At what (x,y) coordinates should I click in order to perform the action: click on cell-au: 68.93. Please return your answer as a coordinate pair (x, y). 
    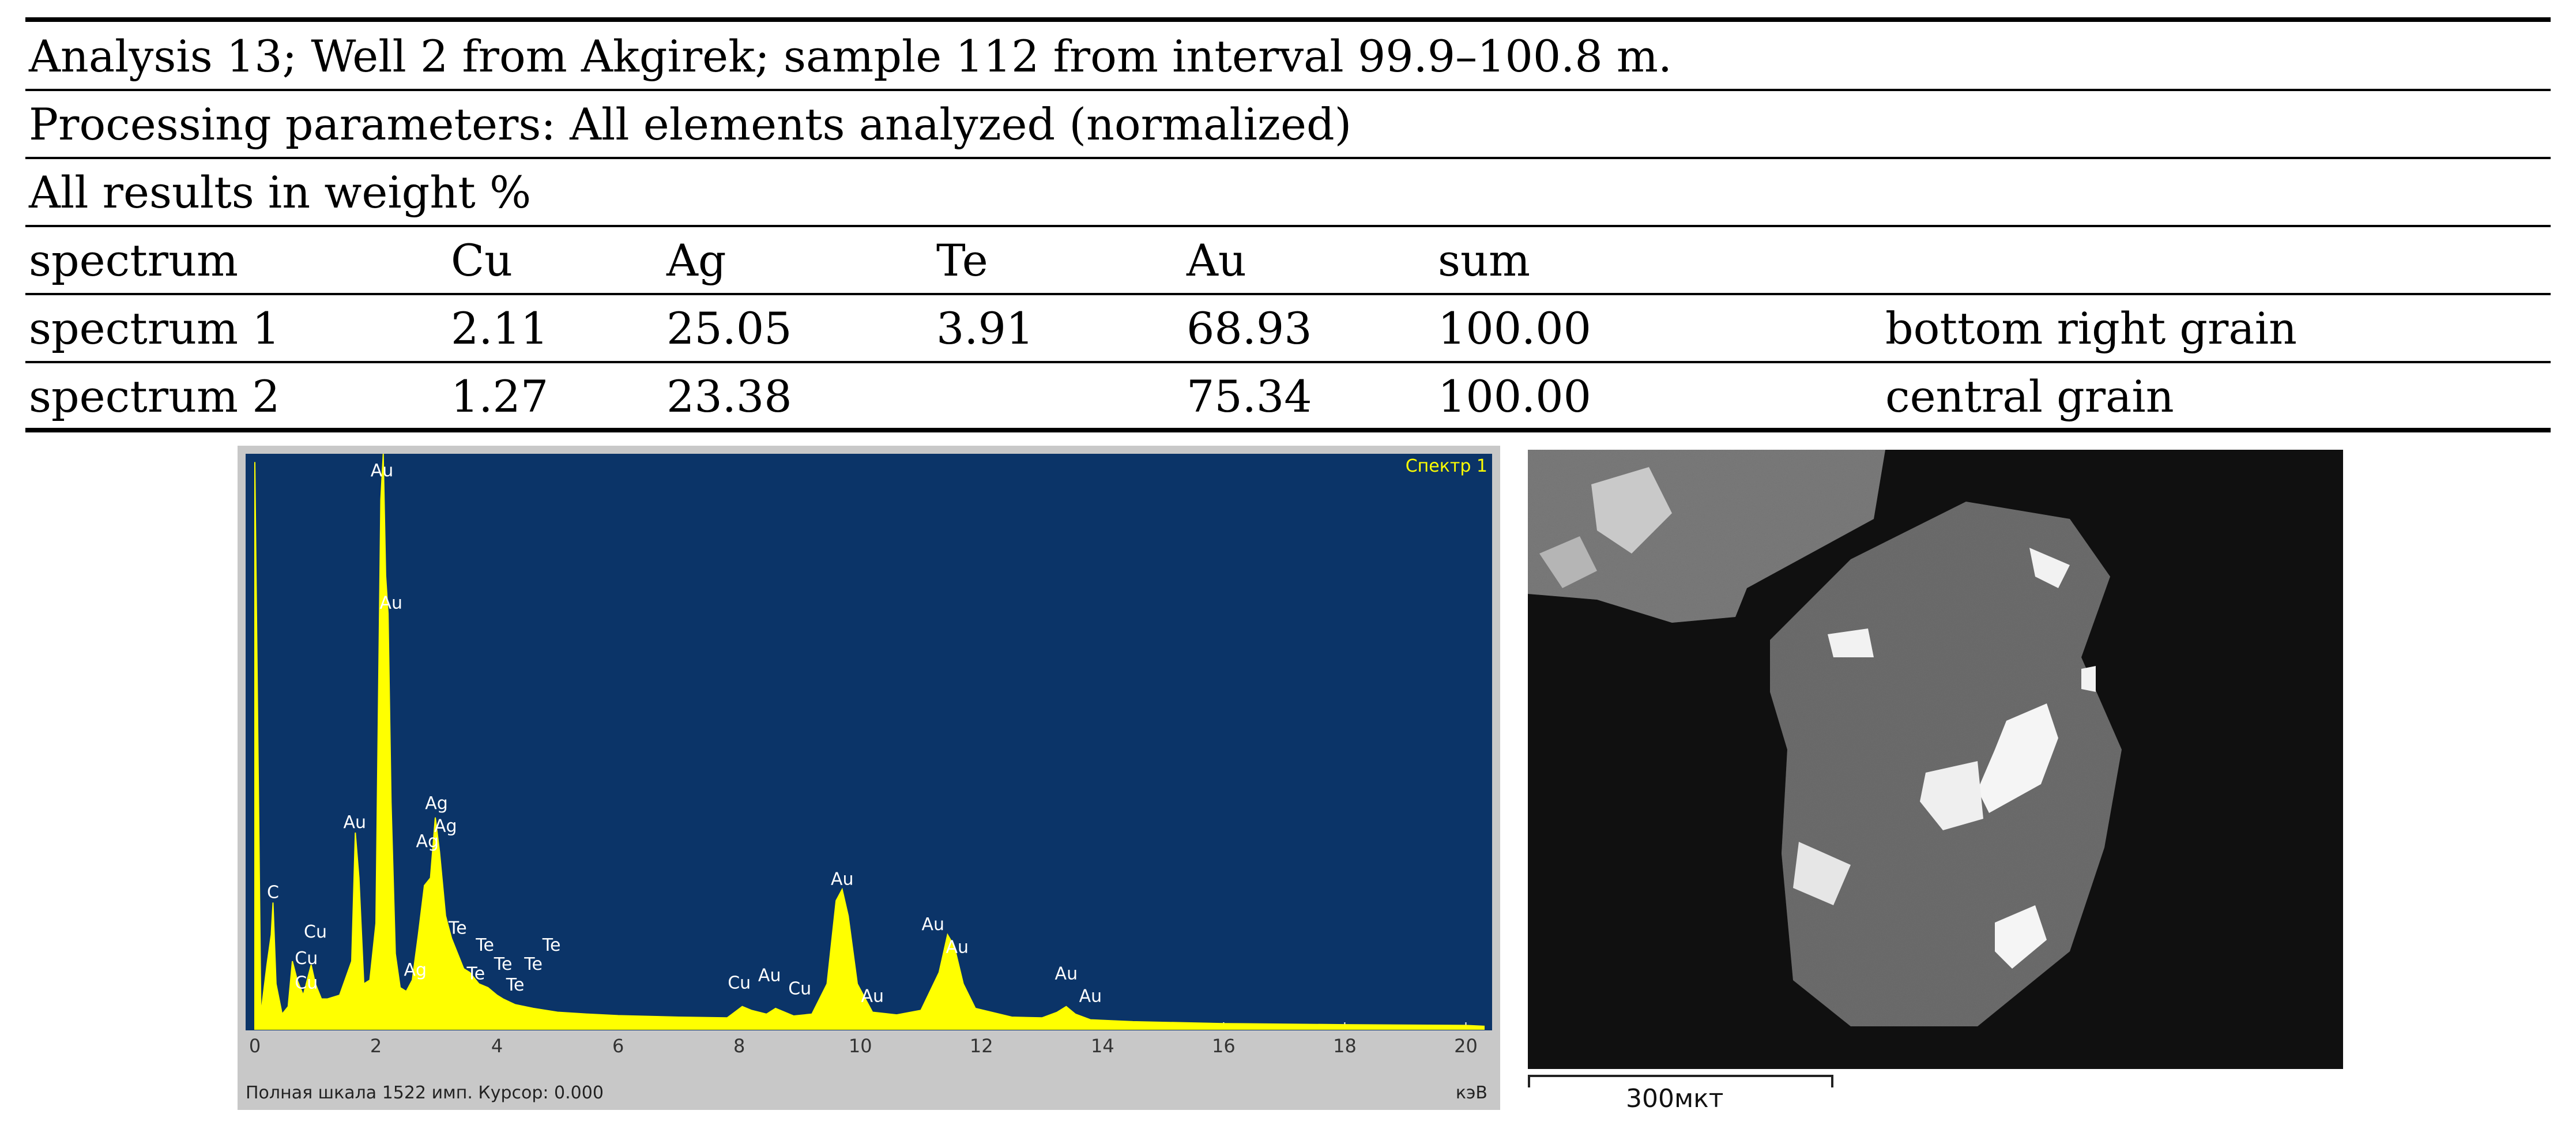
    Looking at the image, I should click on (1249, 328).